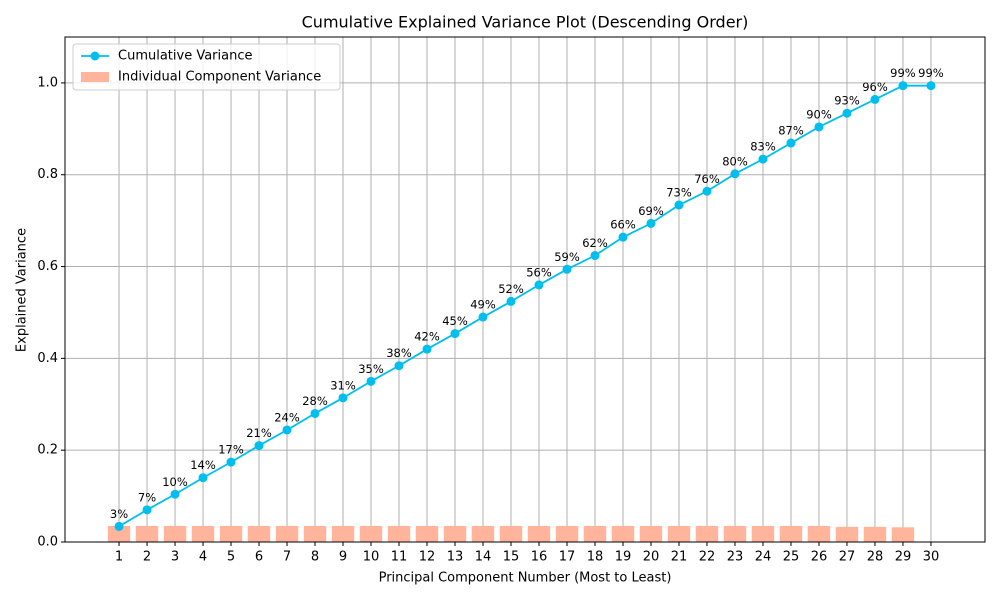  Describe the element at coordinates (455, 321) in the screenshot. I see `data-label: 45%` at that location.